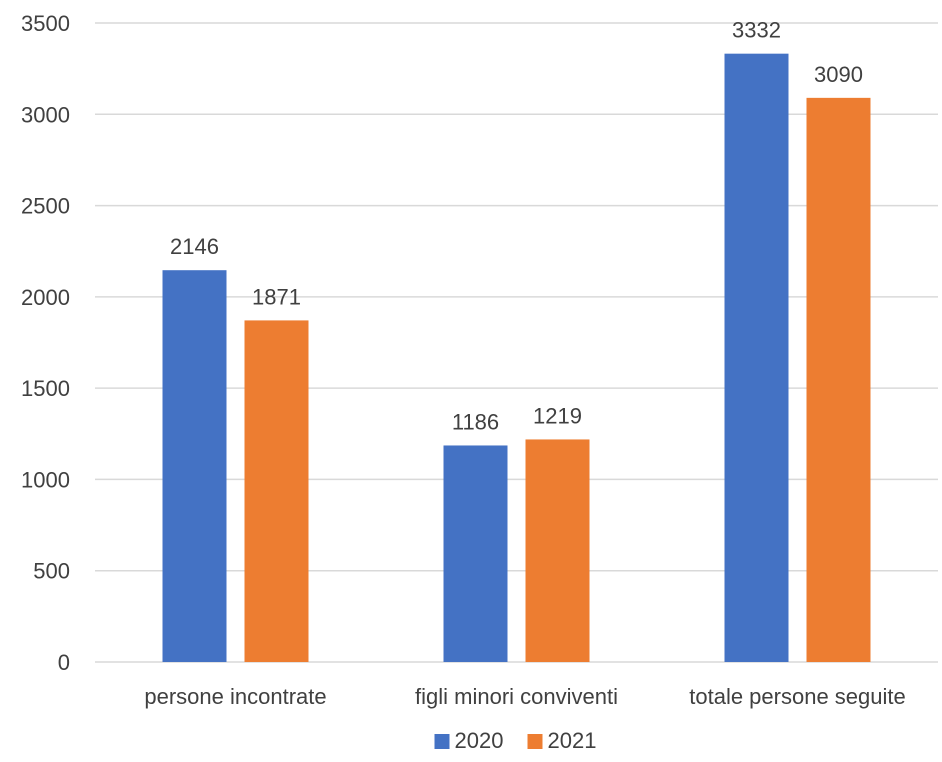 This screenshot has height=762, width=942. I want to click on legend-label-2020: 2020, so click(479, 740).